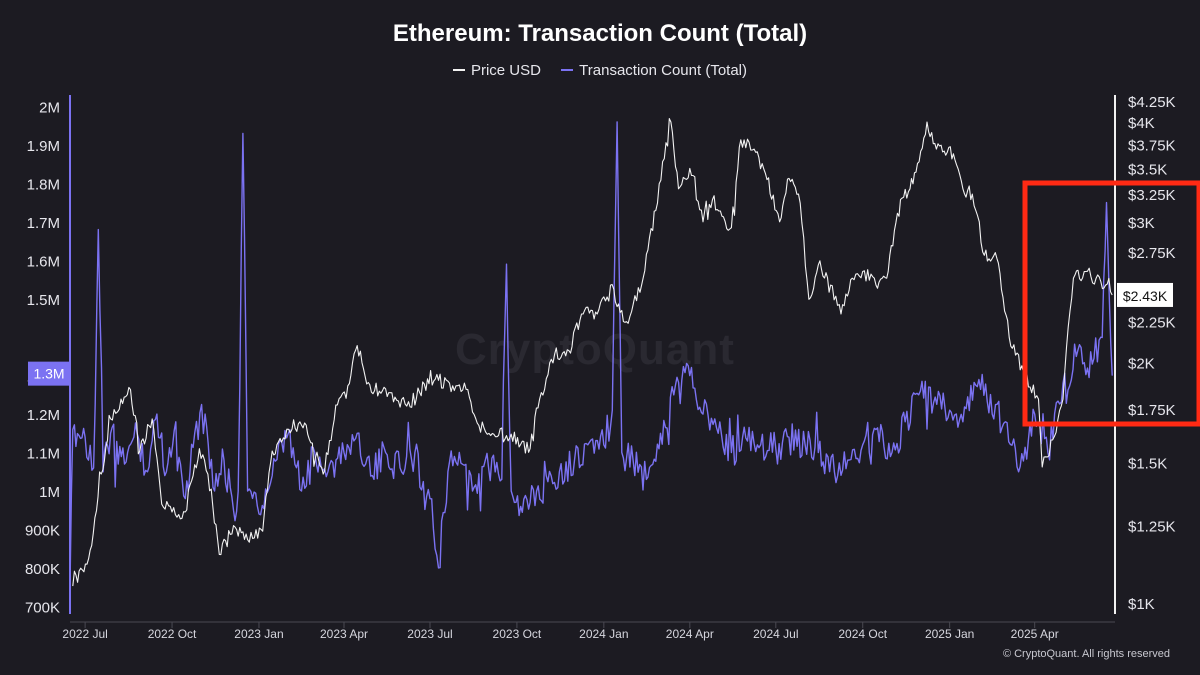 Image resolution: width=1200 pixels, height=675 pixels. I want to click on copyright: © CryptoQuant. All rights reserved, so click(1086, 654).